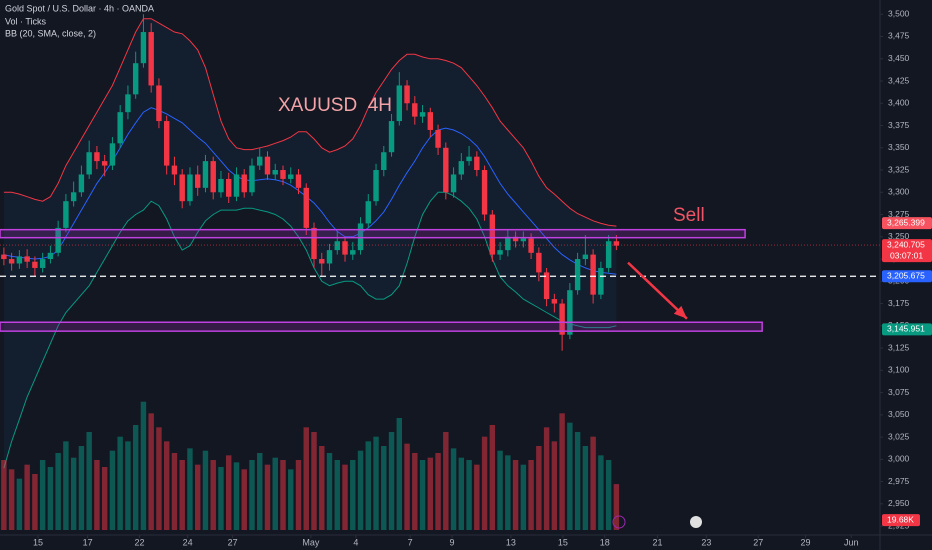 This screenshot has width=932, height=550. Describe the element at coordinates (899, 303) in the screenshot. I see `y-tick-label: 3,175` at that location.